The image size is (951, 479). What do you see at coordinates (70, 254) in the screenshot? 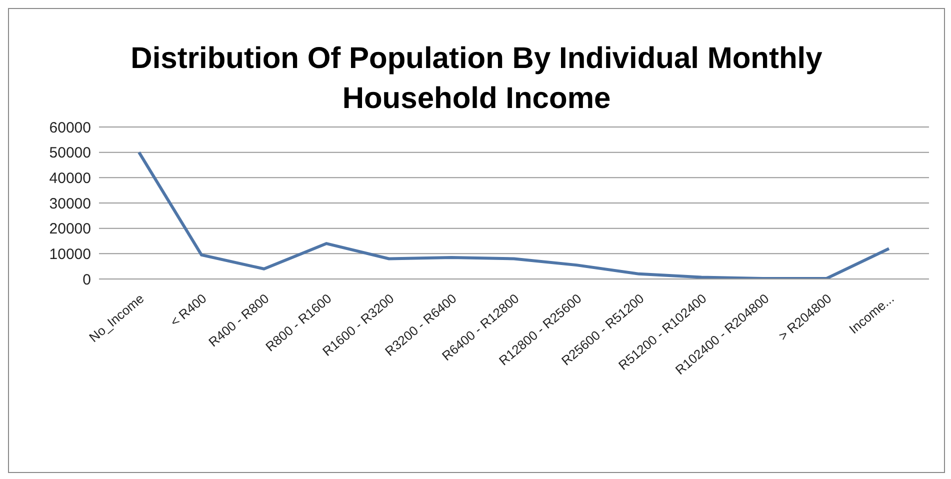
I see `y-tick-label: 10000` at bounding box center [70, 254].